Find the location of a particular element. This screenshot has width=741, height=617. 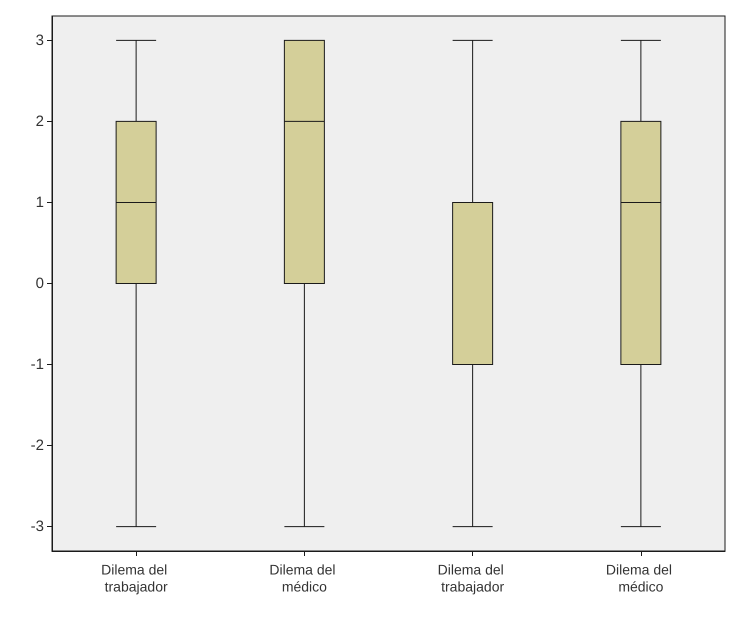

y-tick-label: 0 is located at coordinates (40, 283).